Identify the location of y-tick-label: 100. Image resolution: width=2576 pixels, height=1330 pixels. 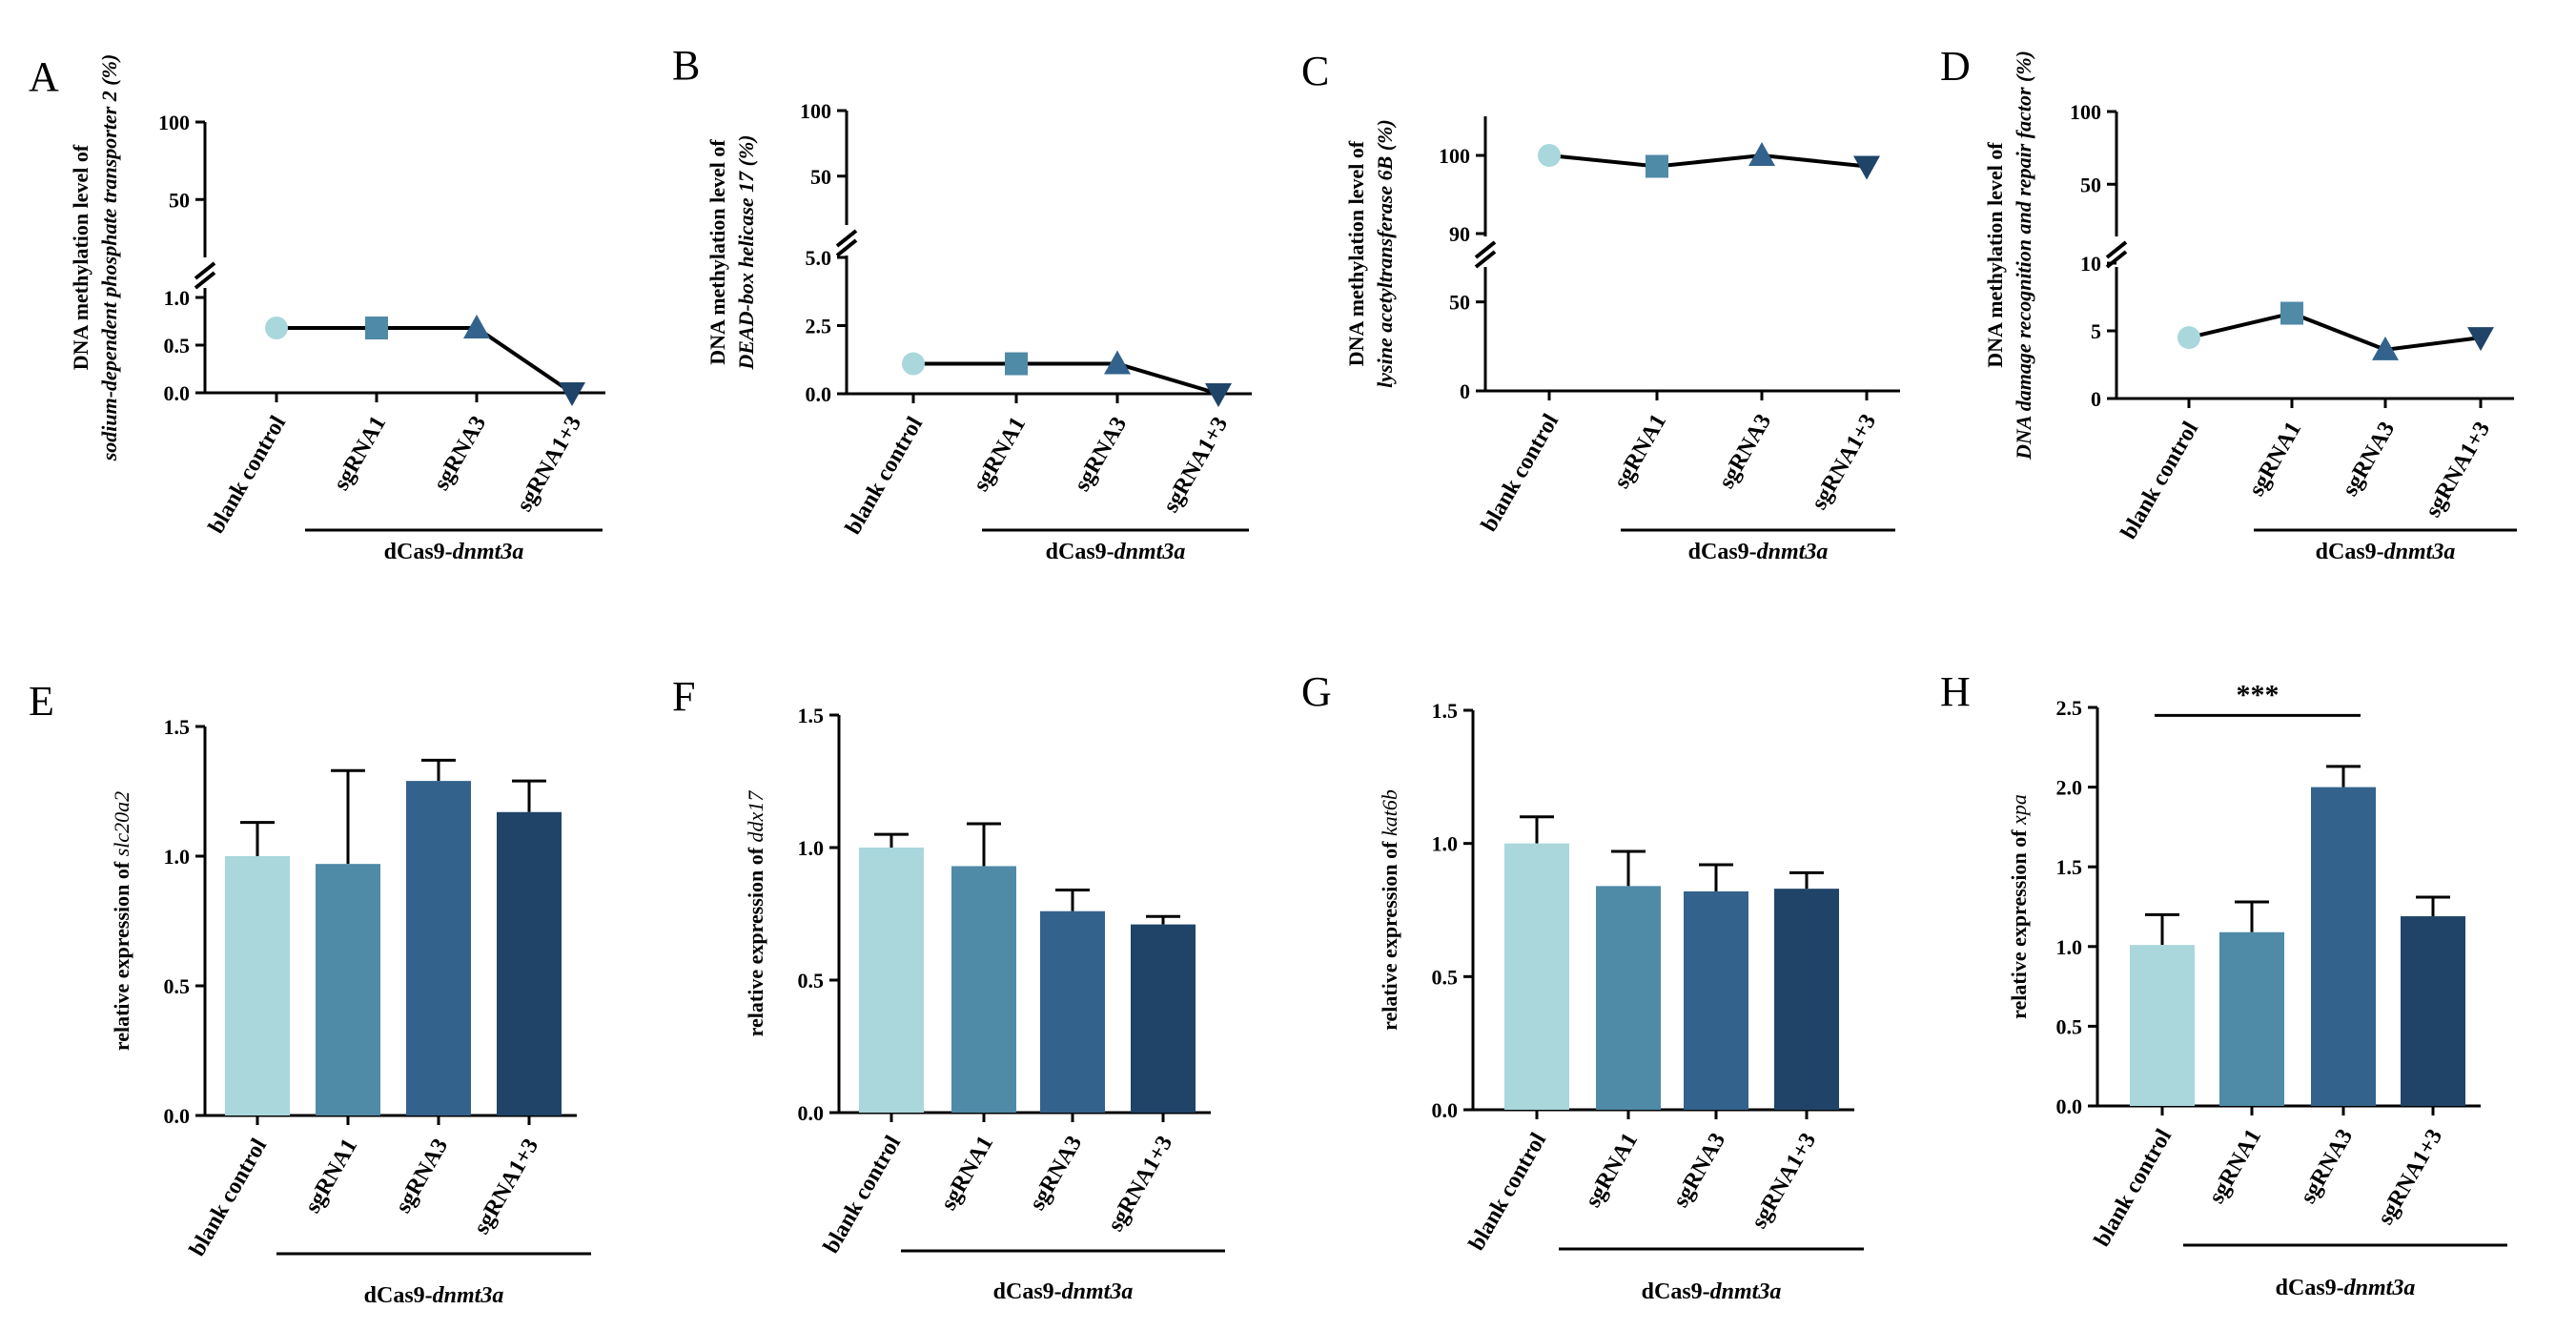
(174, 122).